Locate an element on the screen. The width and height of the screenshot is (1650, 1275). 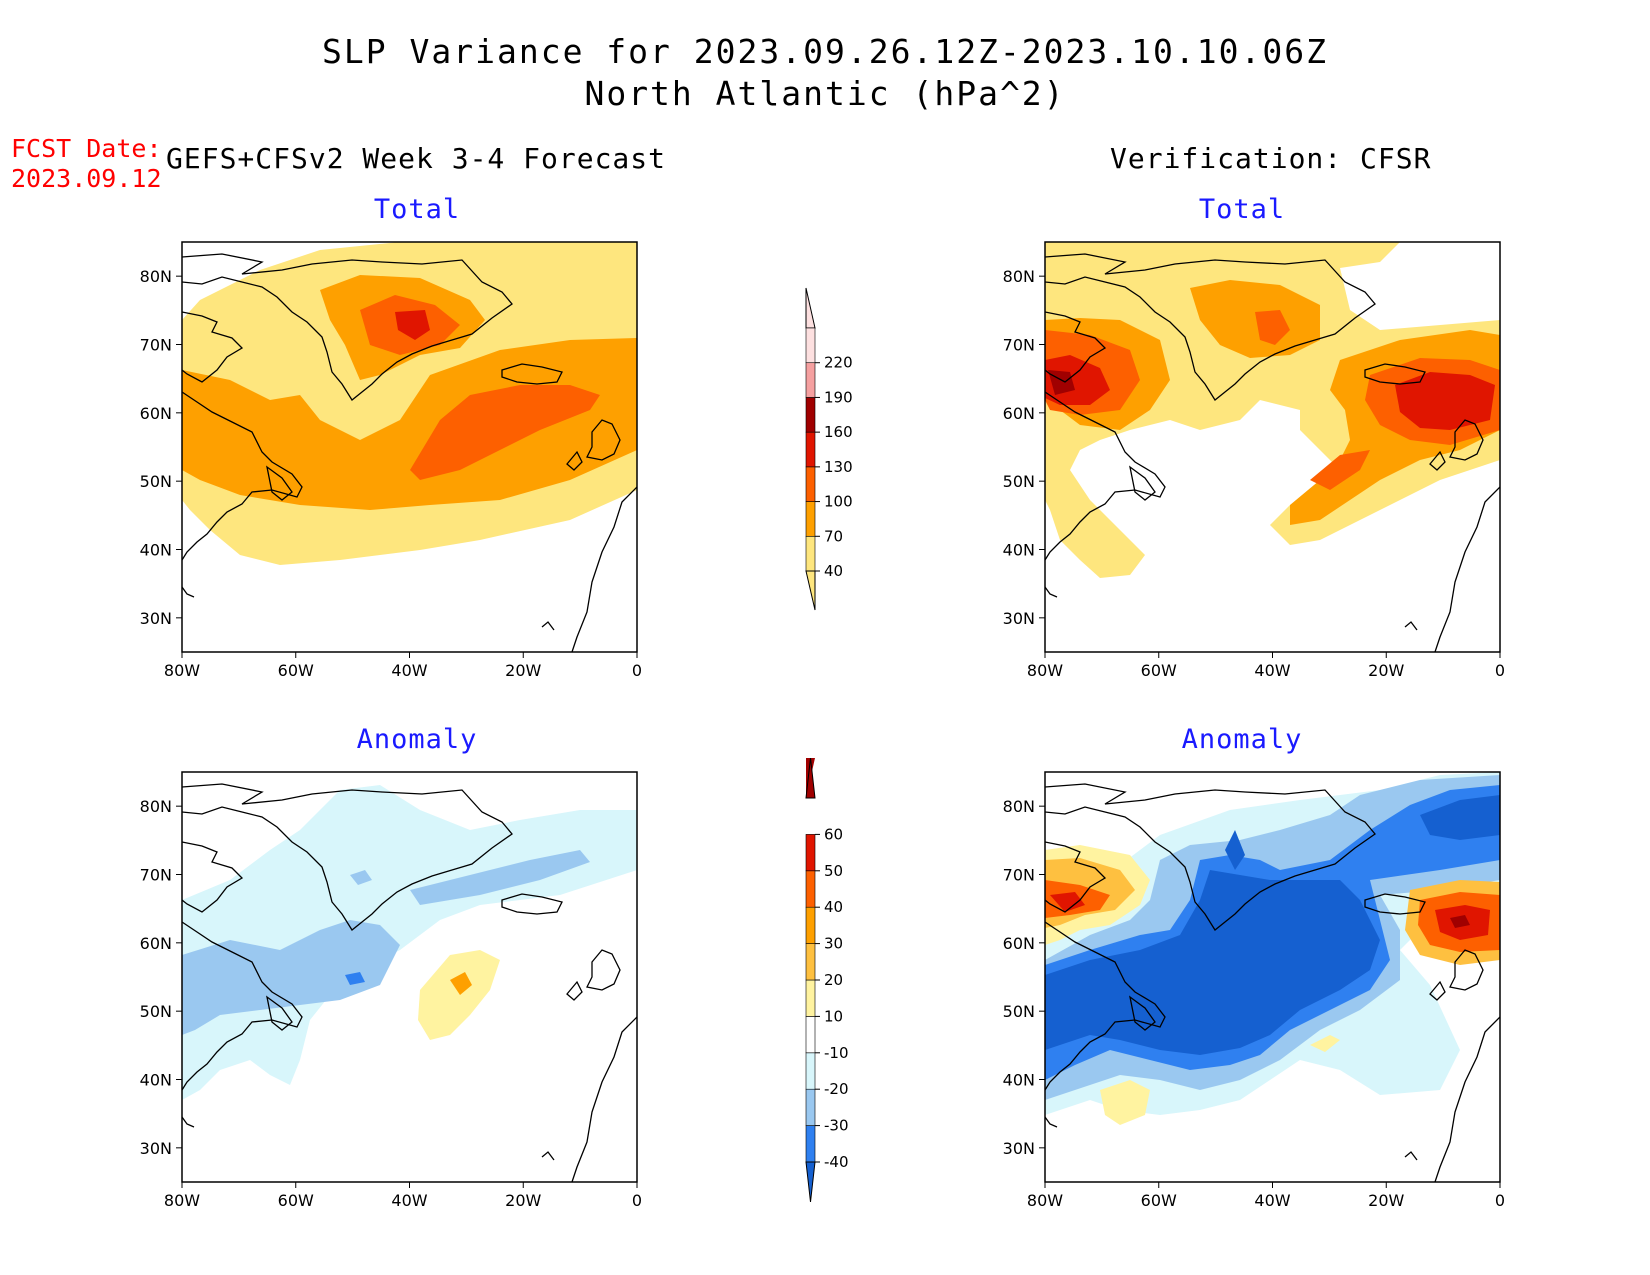
colorbar-anomaly: -40 -30 -20 -10 10 20 30 40 50 60 is located at coordinates (827, 980).